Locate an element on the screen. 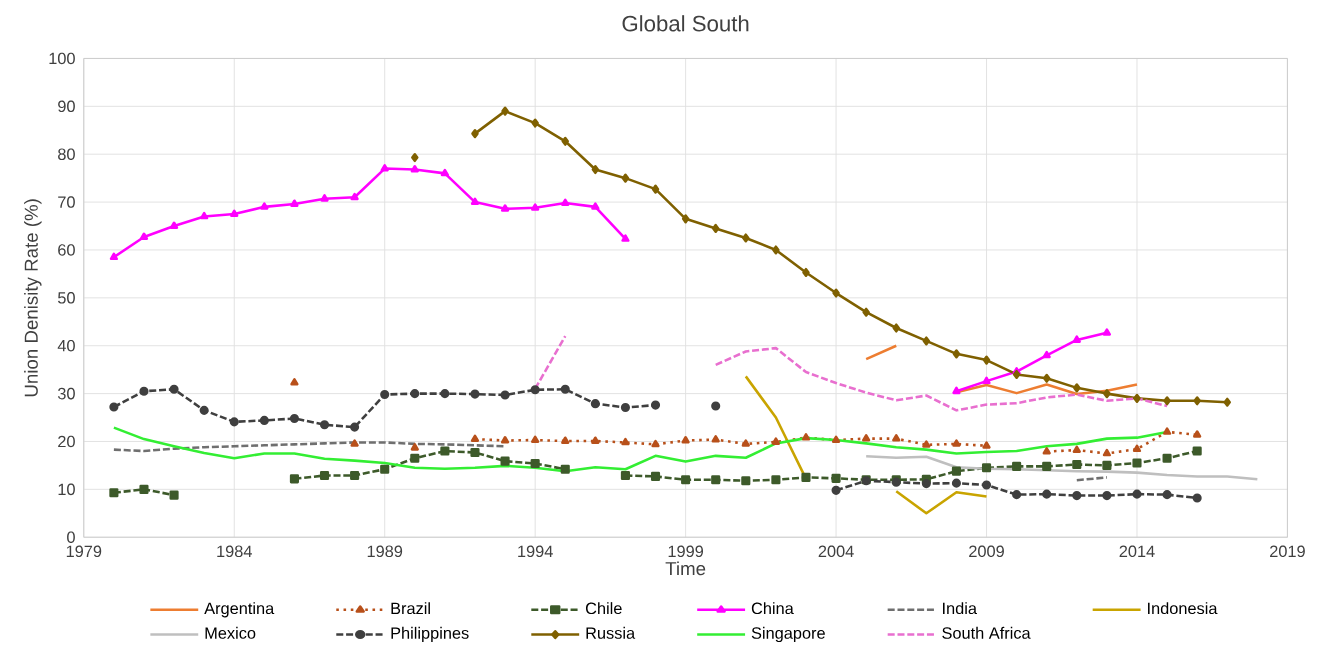 This screenshot has height=651, width=1330. legend-label: Philippines is located at coordinates (430, 634).